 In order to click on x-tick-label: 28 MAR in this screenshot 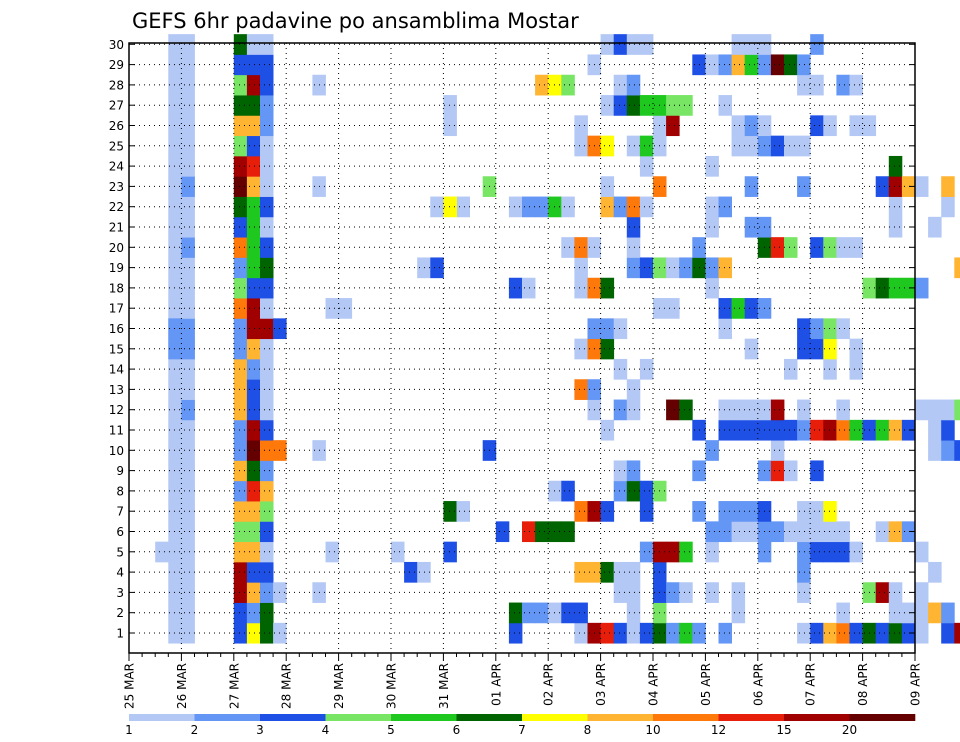, I will do `click(287, 686)`.